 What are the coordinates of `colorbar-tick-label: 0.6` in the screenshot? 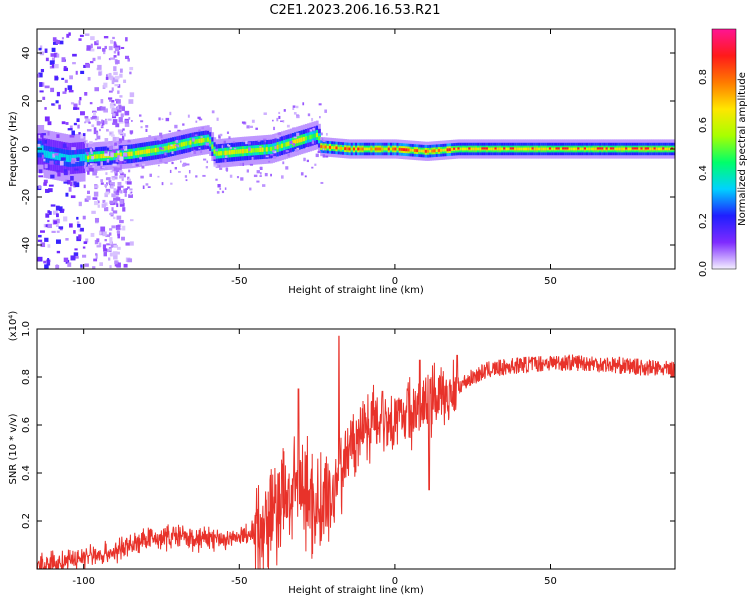 It's located at (703, 125).